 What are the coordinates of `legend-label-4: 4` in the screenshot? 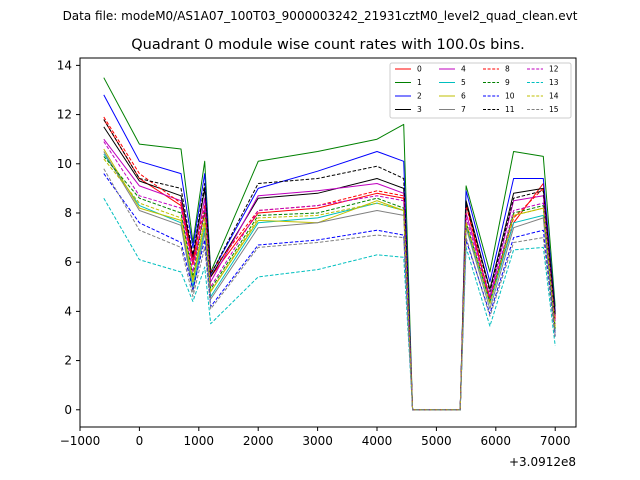 It's located at (463, 69).